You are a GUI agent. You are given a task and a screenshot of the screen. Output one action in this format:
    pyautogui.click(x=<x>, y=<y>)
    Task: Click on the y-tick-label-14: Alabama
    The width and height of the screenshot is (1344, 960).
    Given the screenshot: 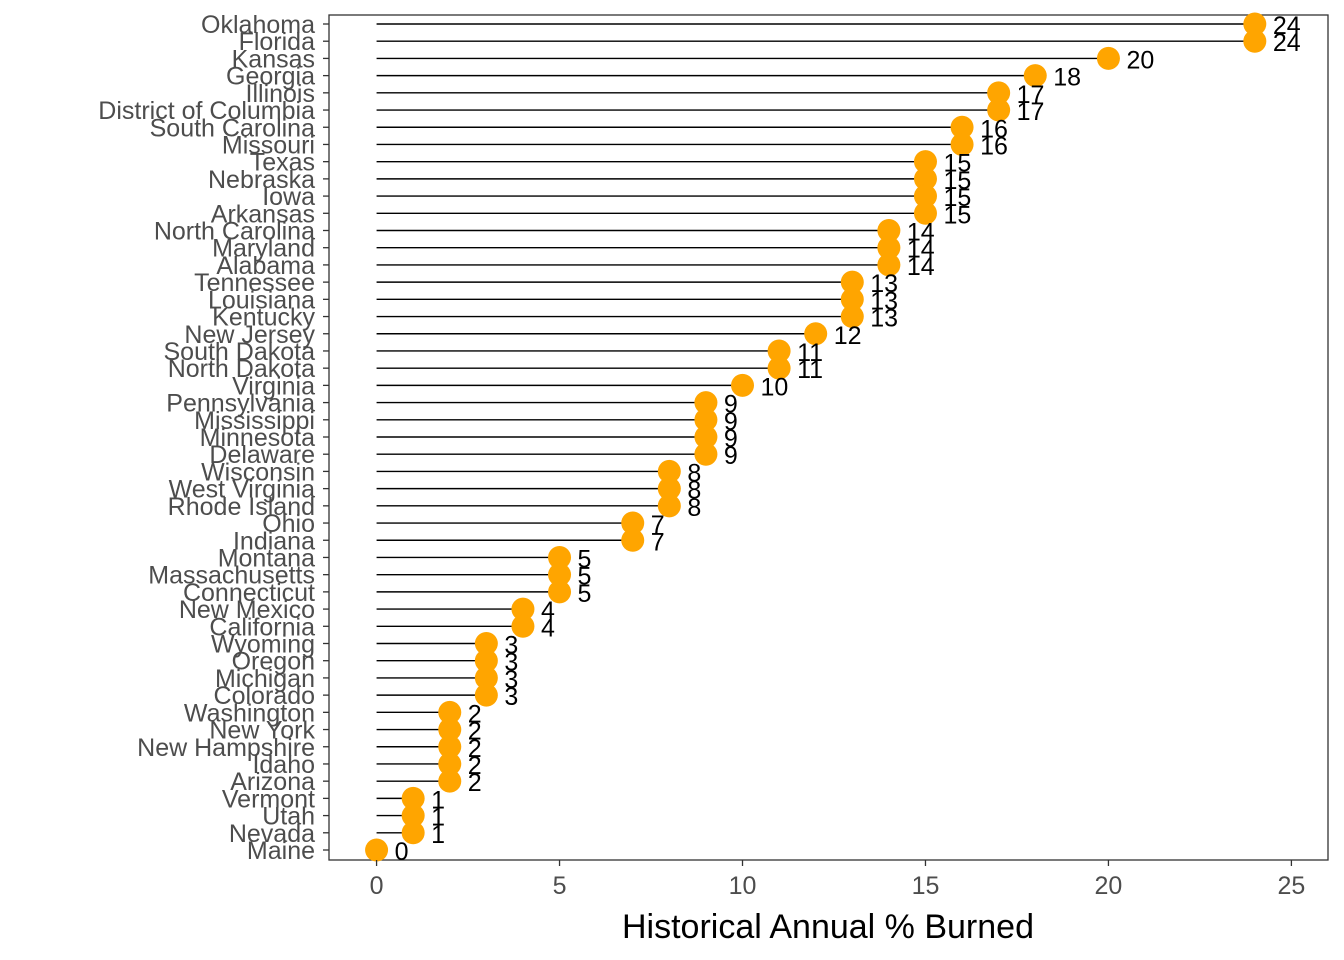 What is the action you would take?
    pyautogui.click(x=265, y=266)
    